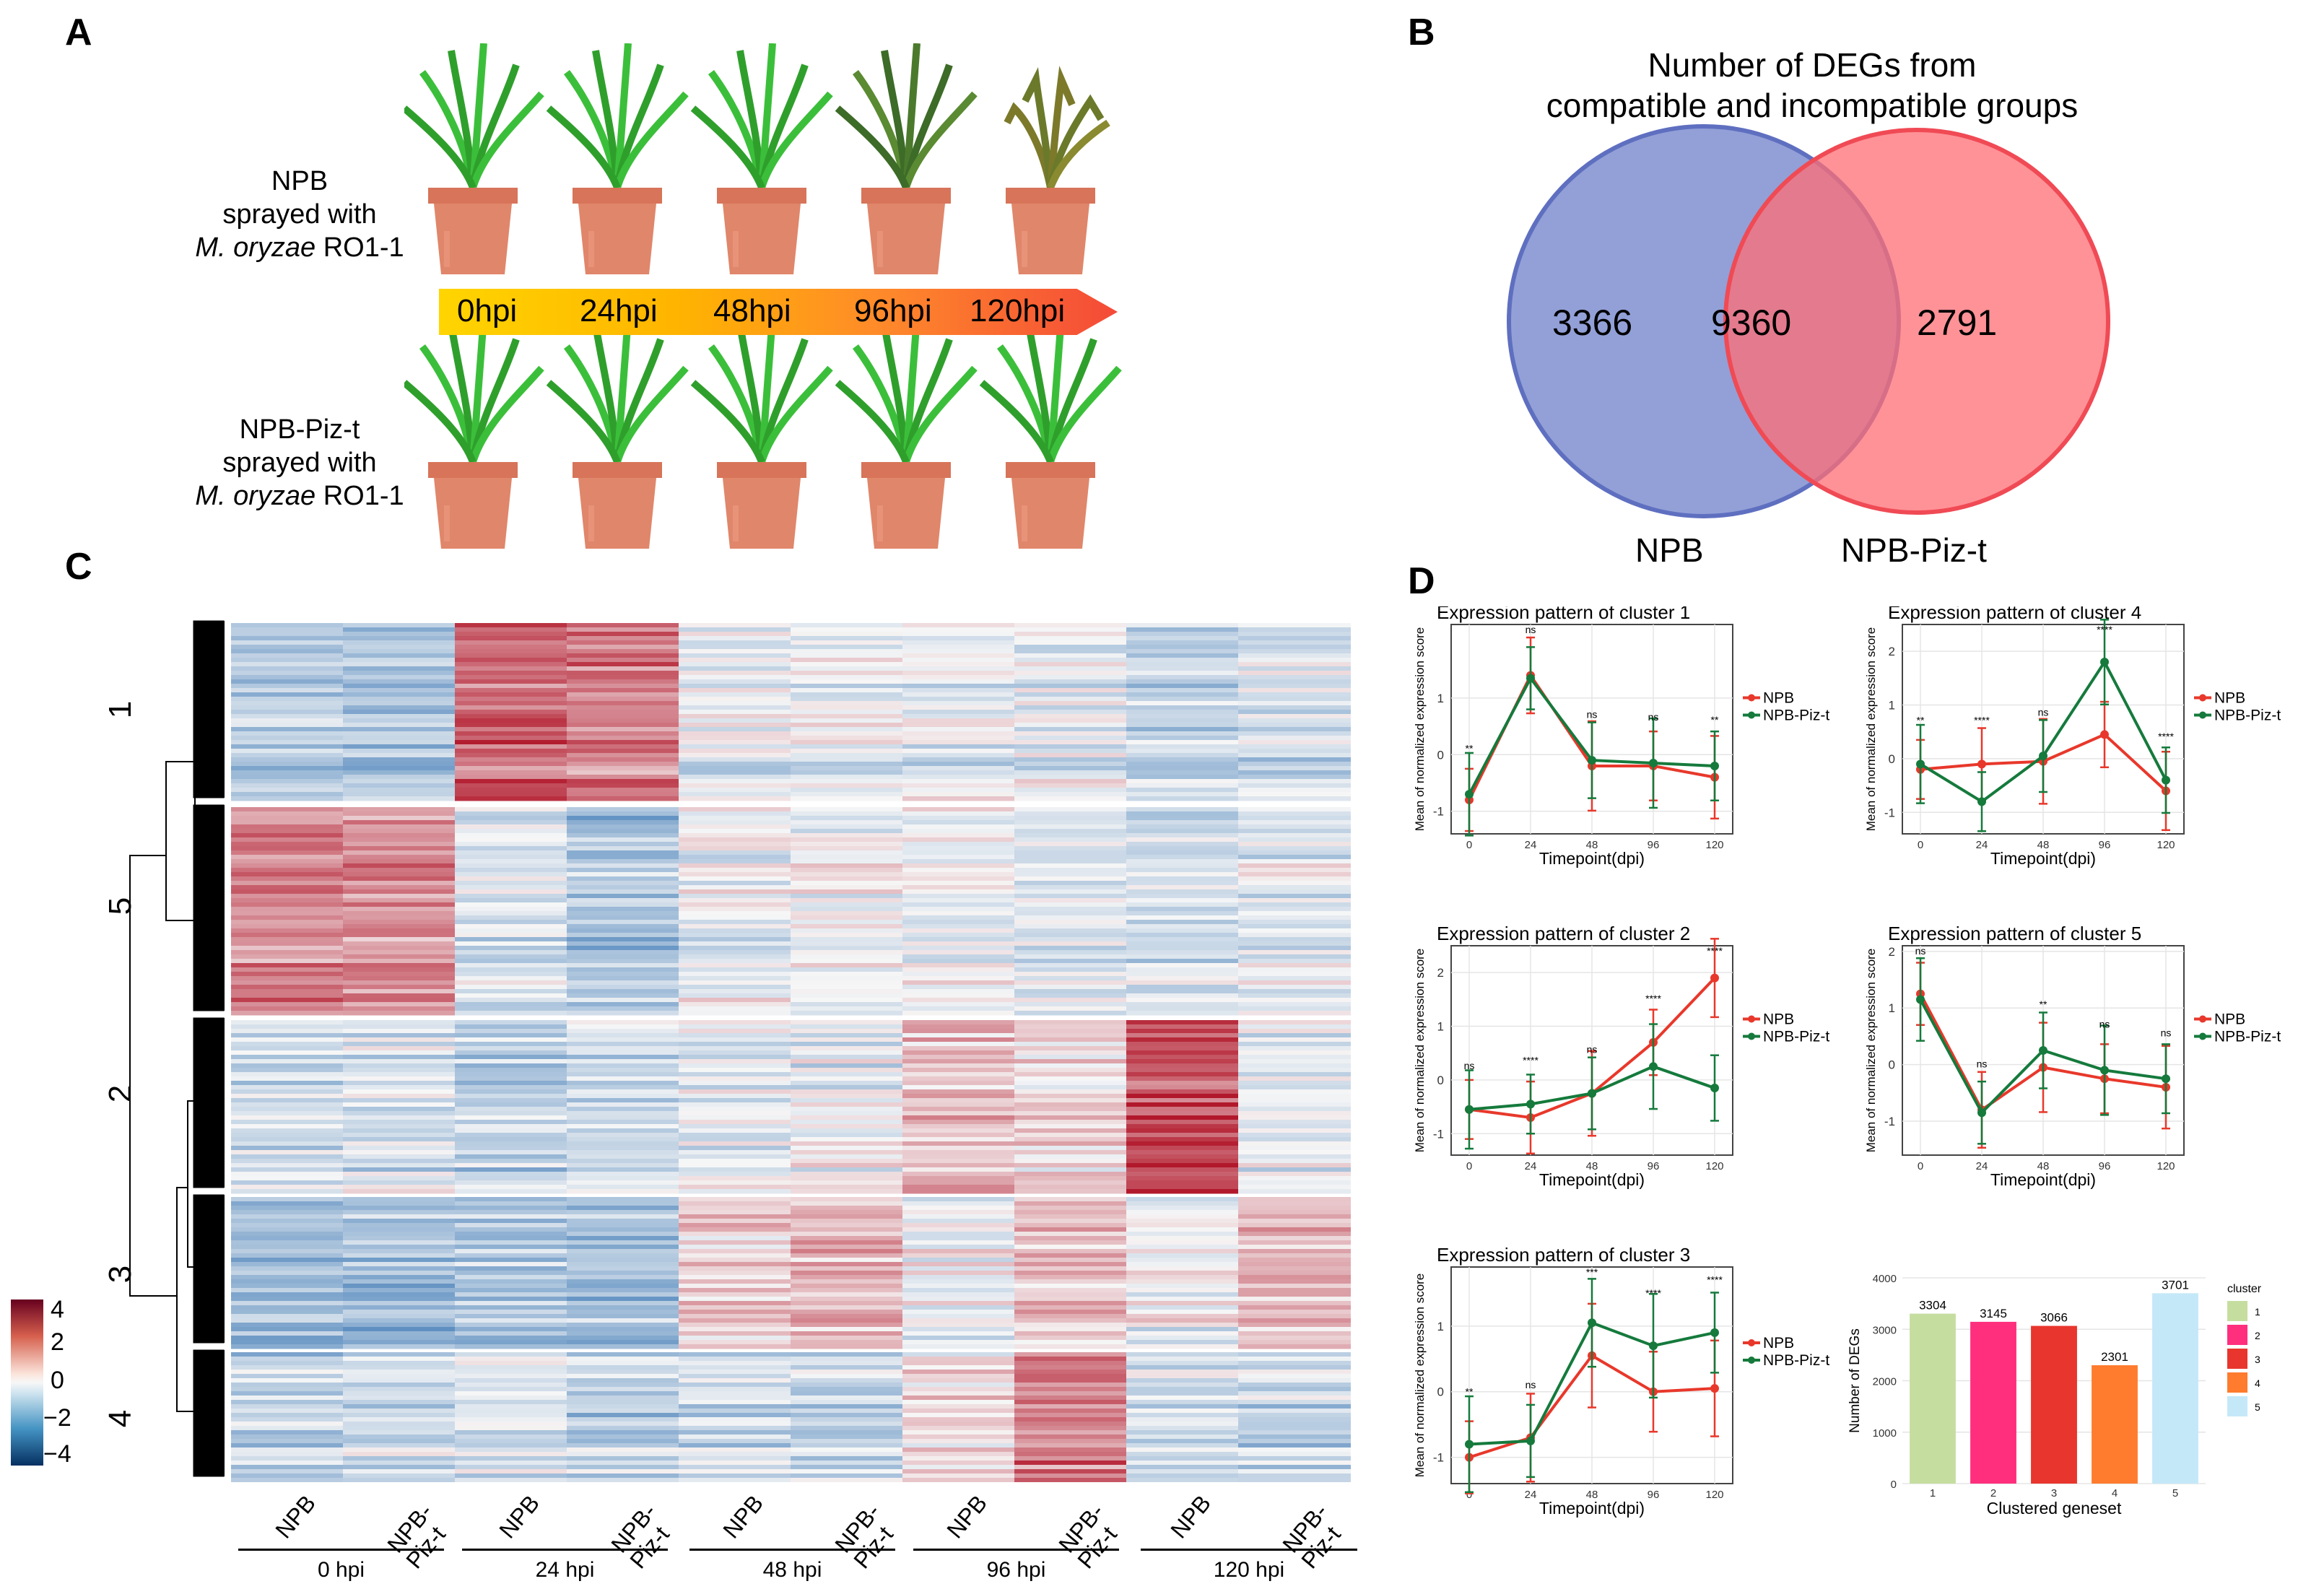 Image resolution: width=2324 pixels, height=1589 pixels. I want to click on y-tick: 1, so click(1892, 1008).